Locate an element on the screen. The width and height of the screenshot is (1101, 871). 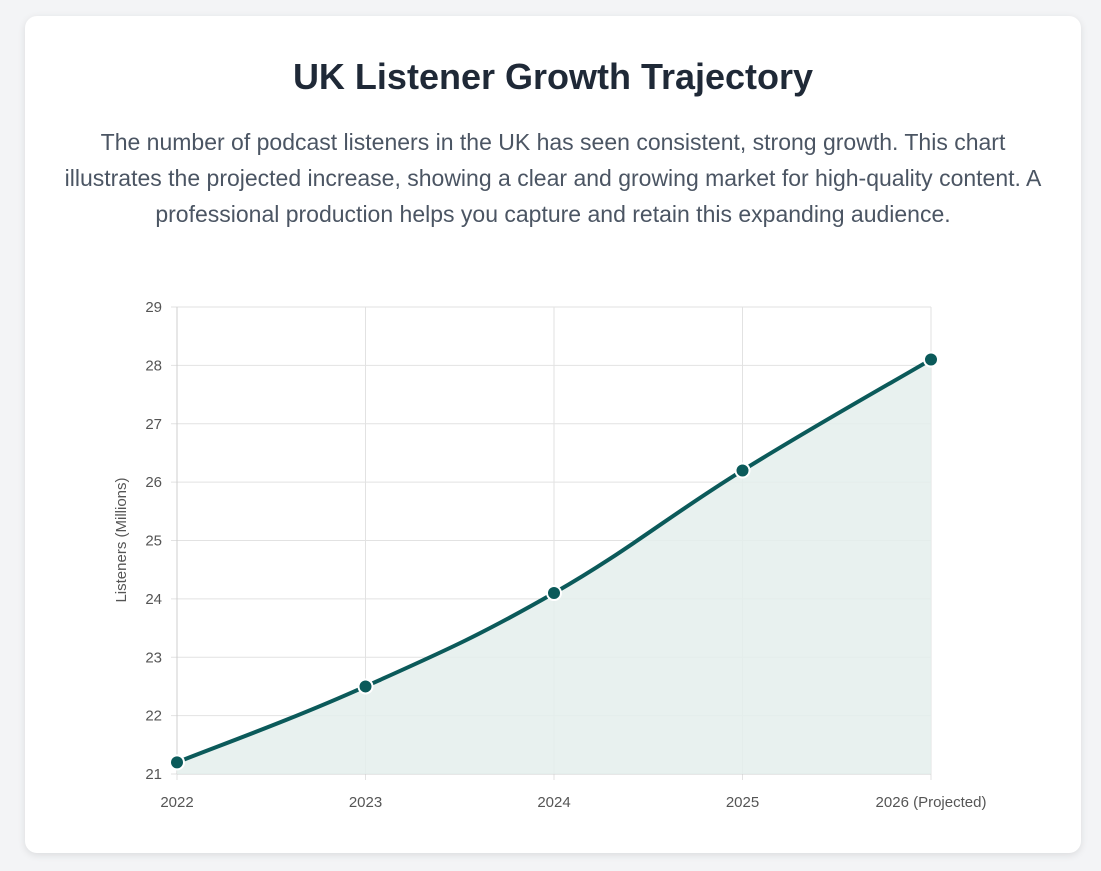
y-axis: 21 22 23 24 25 26 27 28 29 is located at coordinates (153, 541).